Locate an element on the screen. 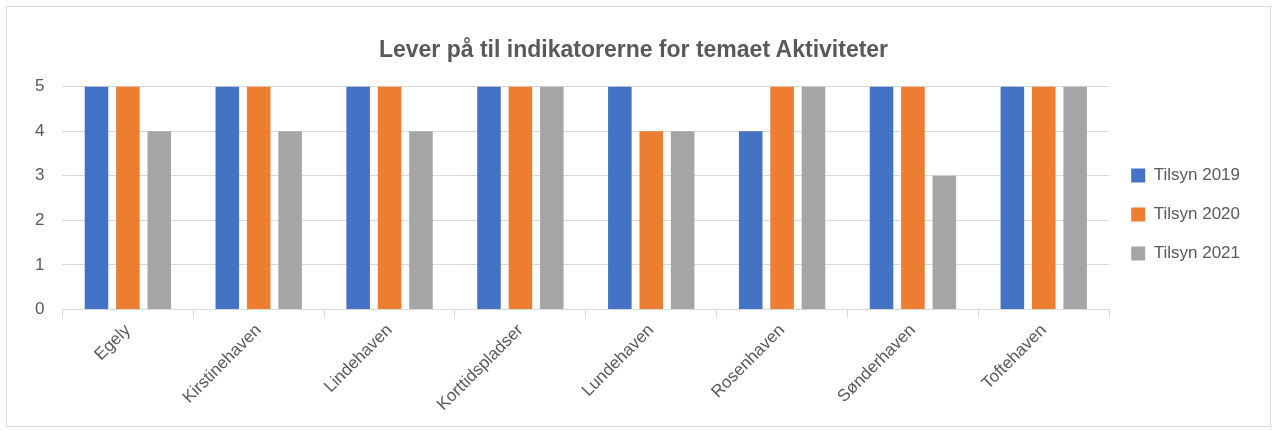 This screenshot has width=1277, height=431. legend-label: Tilsyn 2021 is located at coordinates (1197, 253).